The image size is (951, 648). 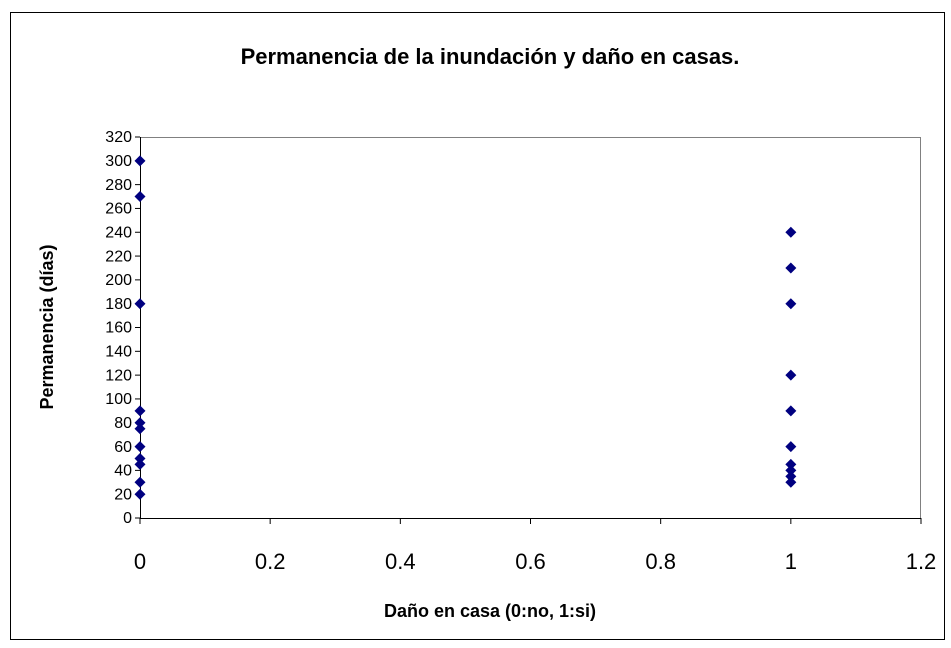 What do you see at coordinates (921, 561) in the screenshot?
I see `x-tick-label: 1.2` at bounding box center [921, 561].